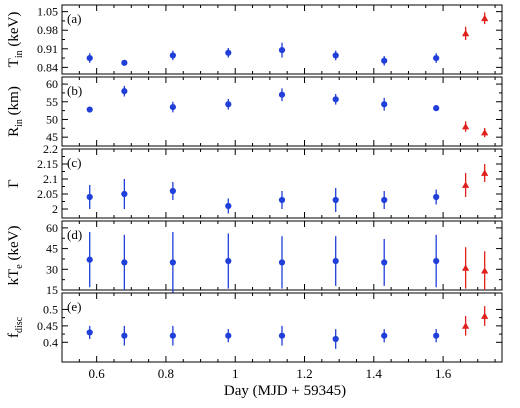 Image resolution: width=520 pixels, height=408 pixels. What do you see at coordinates (47, 194) in the screenshot?
I see `y-tick-label: 2.05` at bounding box center [47, 194].